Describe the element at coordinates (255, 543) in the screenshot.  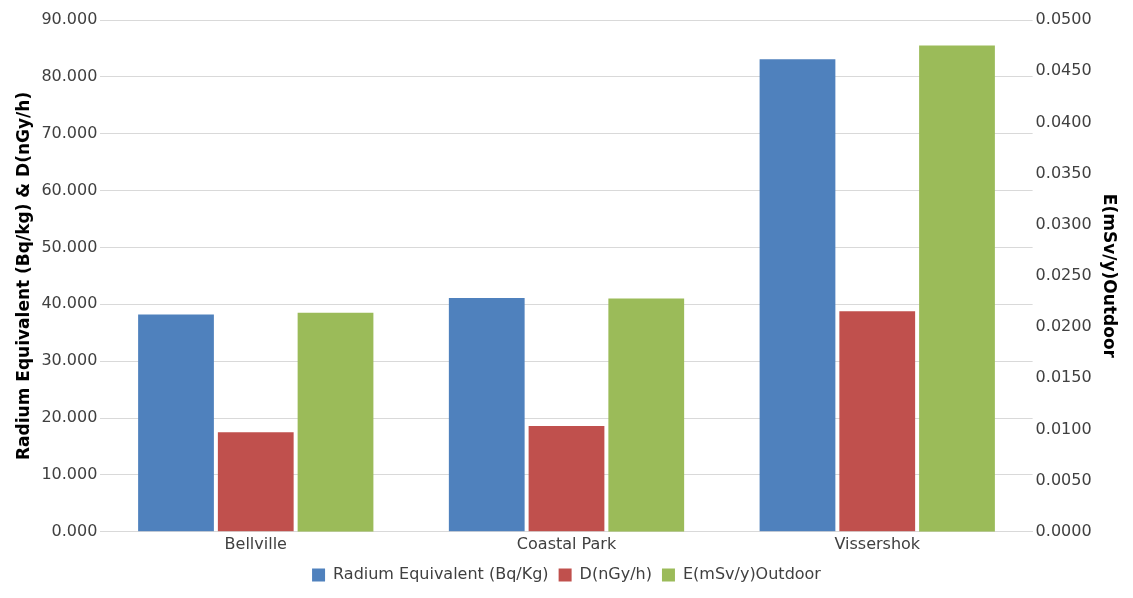
I see `x-tick-label: Bellville` at that location.